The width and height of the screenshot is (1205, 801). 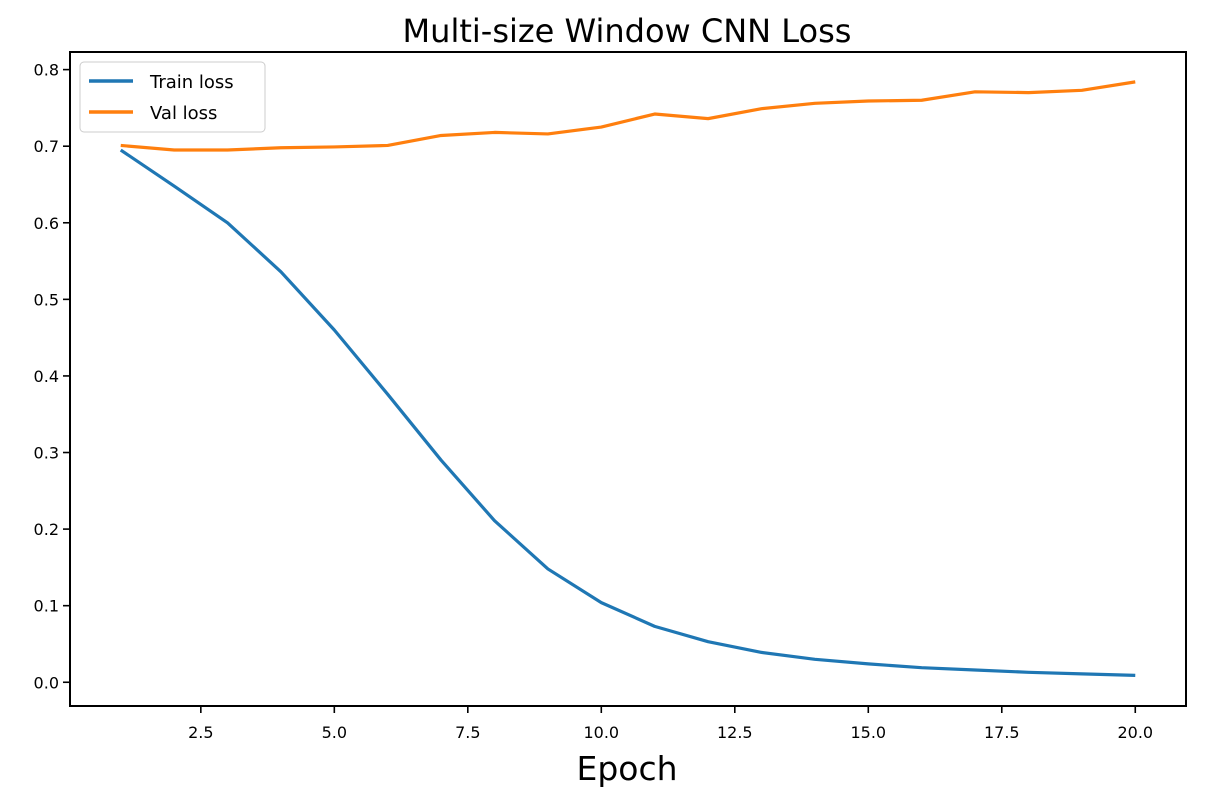 What do you see at coordinates (670, 724) in the screenshot?
I see `x-axis: 2.5 5.0 7.5 10.0 12.5 15.0 17.5 20.0` at bounding box center [670, 724].